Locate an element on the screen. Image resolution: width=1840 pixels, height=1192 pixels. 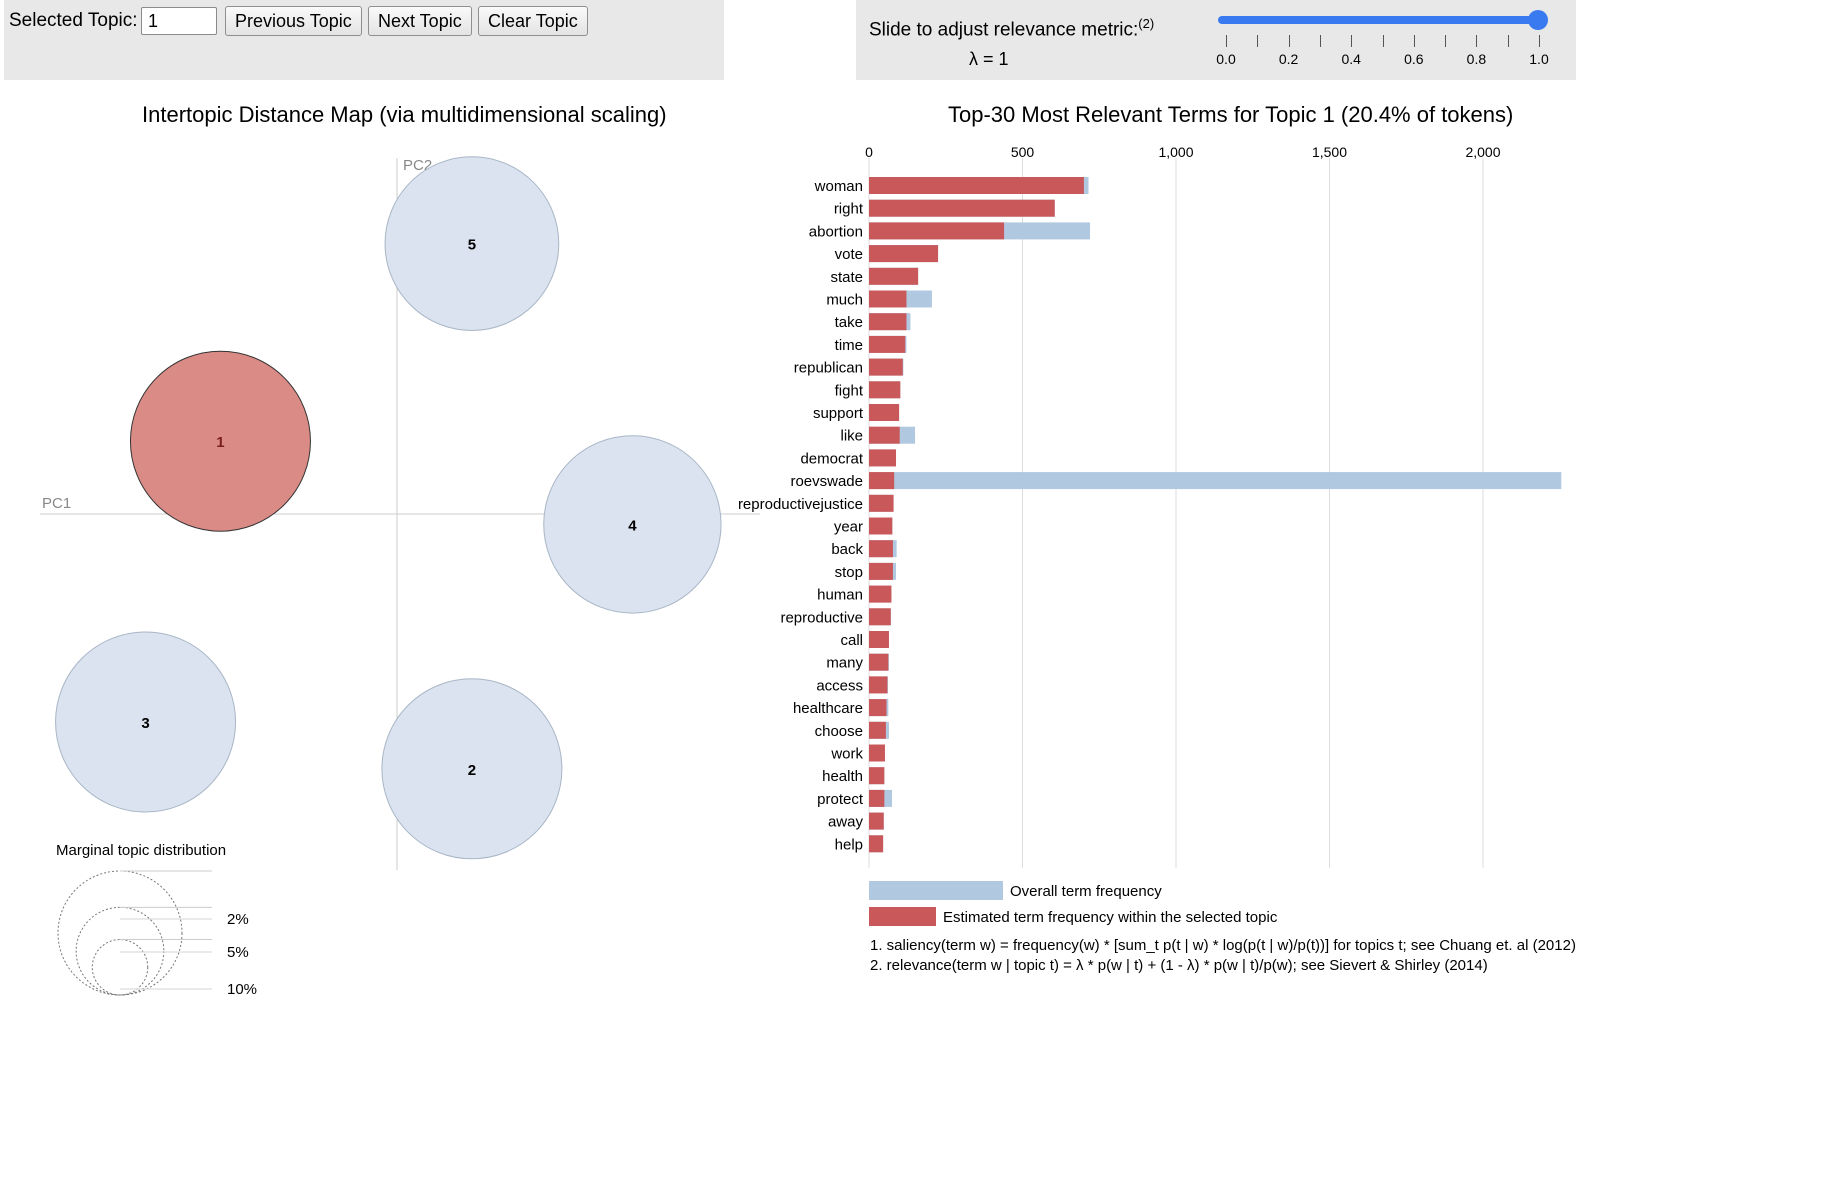
topic-bar-much is located at coordinates (888, 299).